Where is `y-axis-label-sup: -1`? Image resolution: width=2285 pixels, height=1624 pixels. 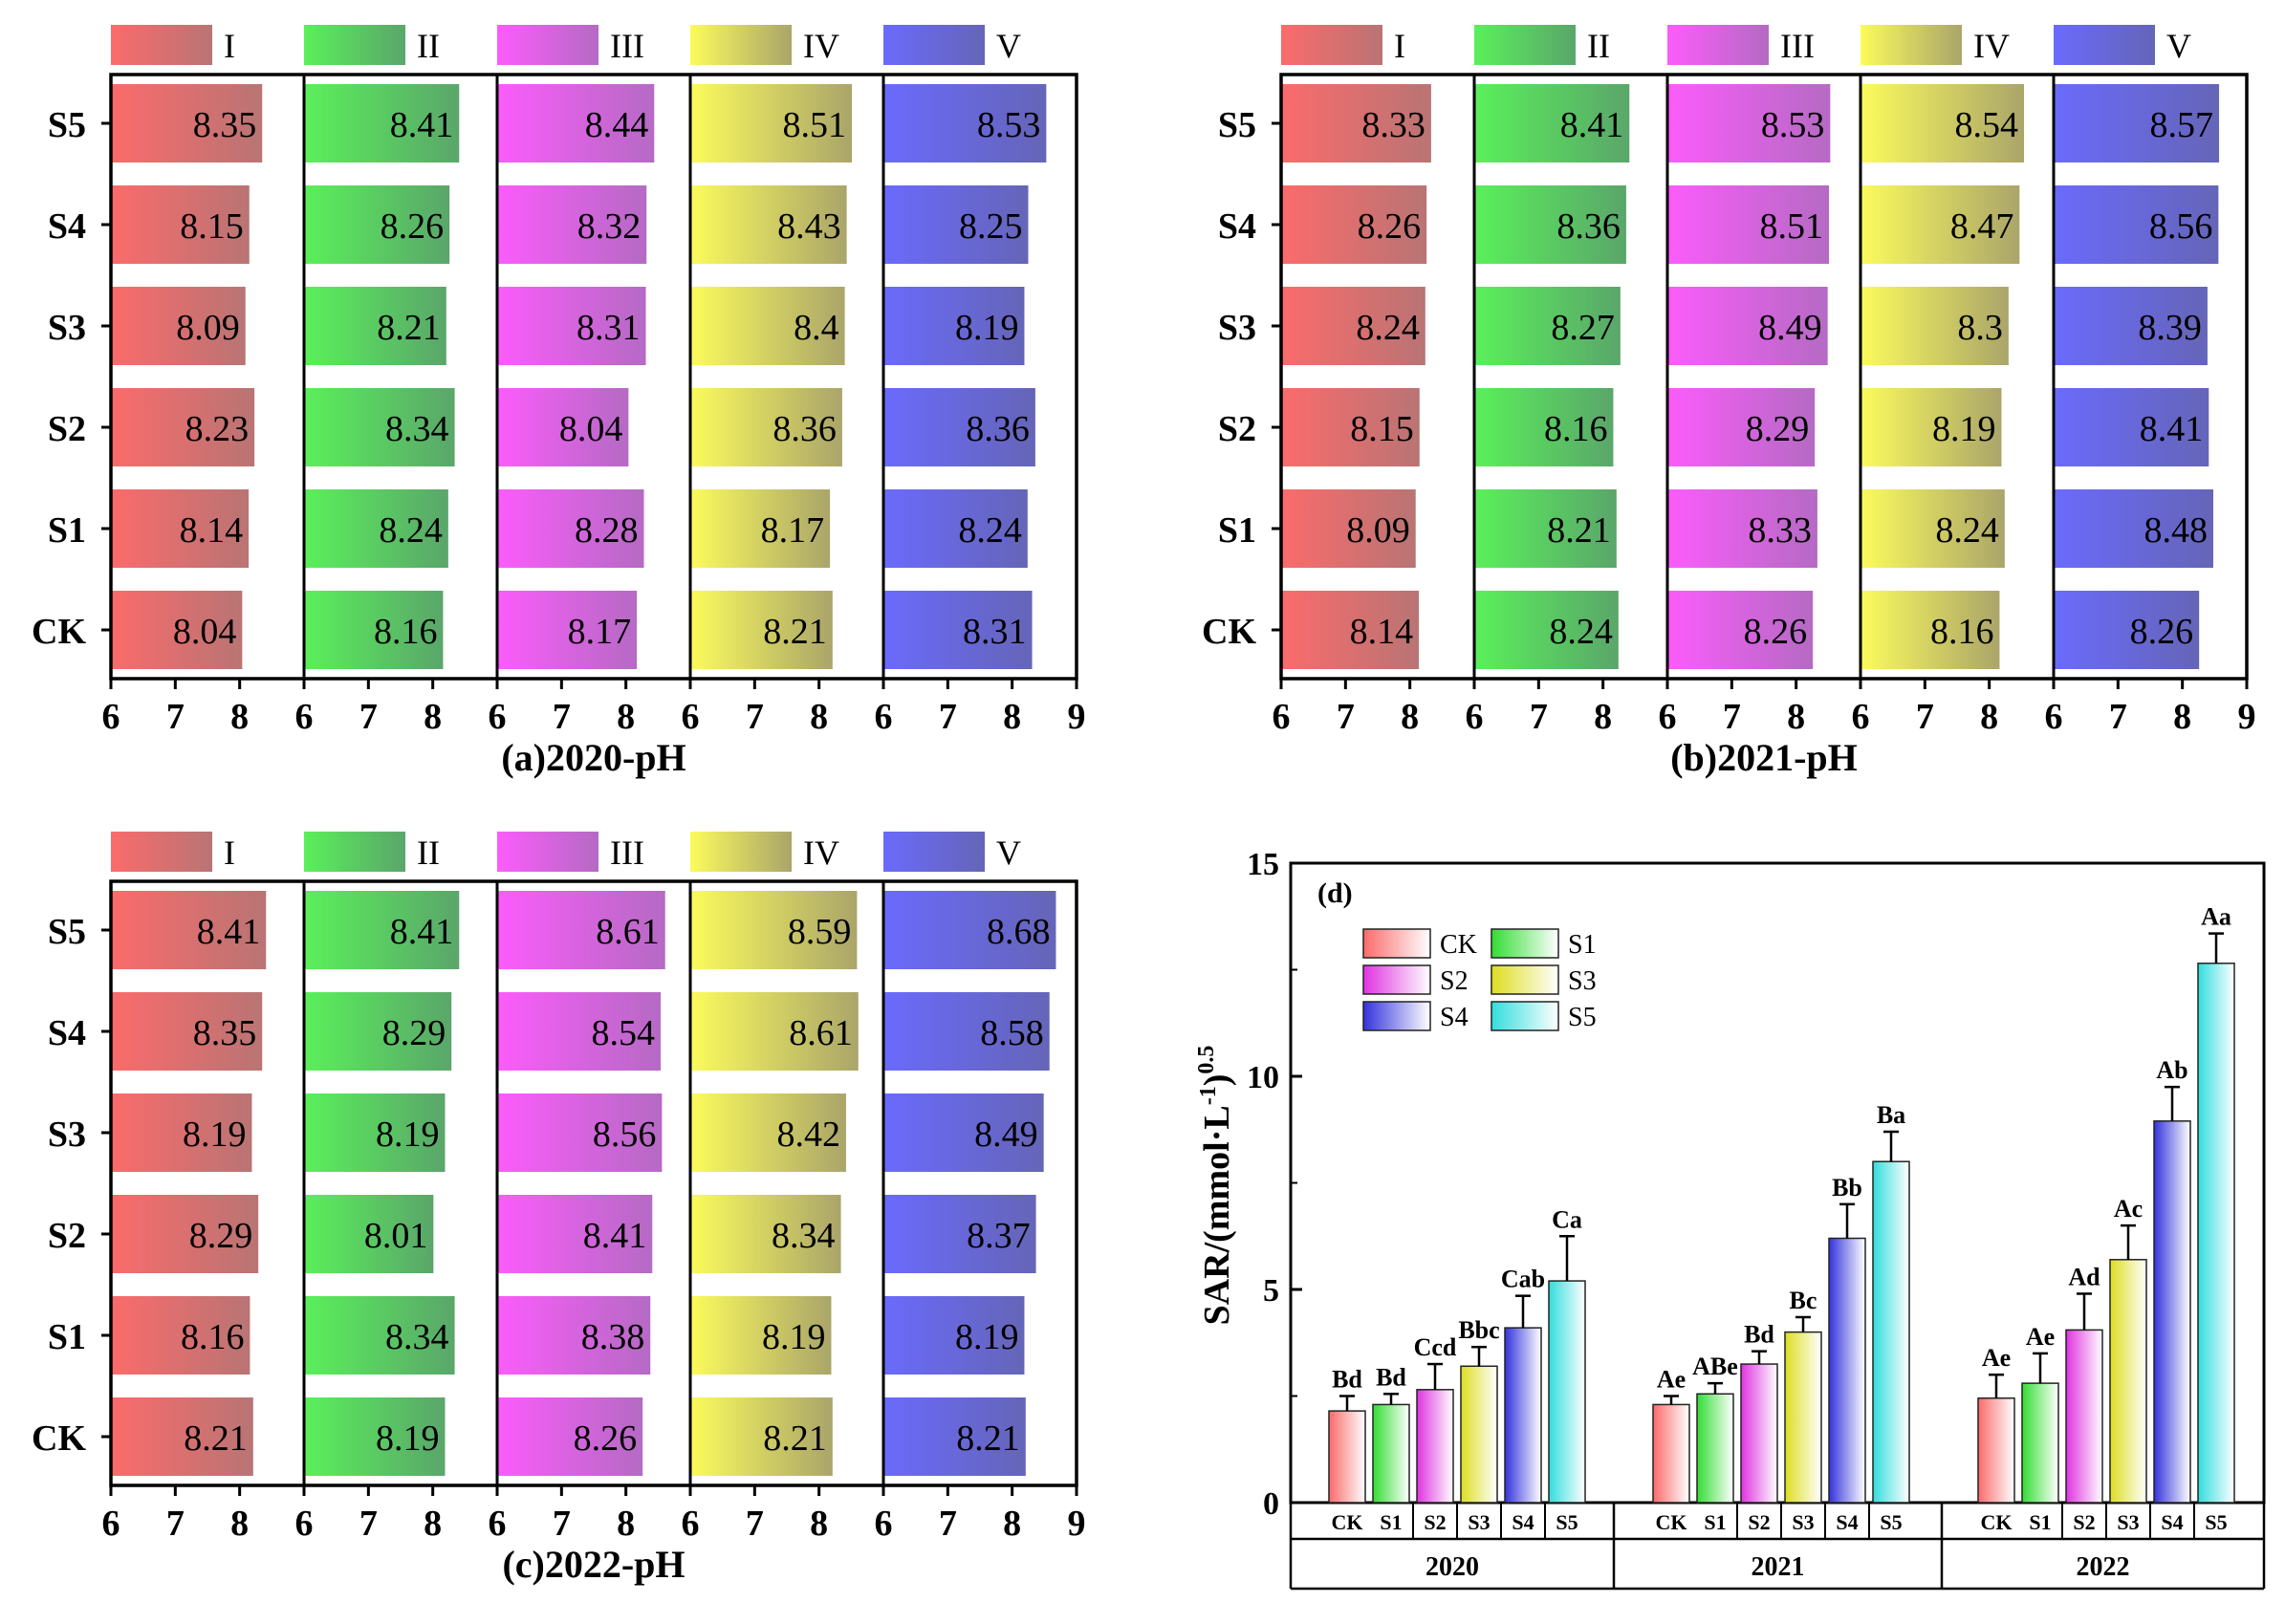
y-axis-label-sup: -1 is located at coordinates (1208, 1096).